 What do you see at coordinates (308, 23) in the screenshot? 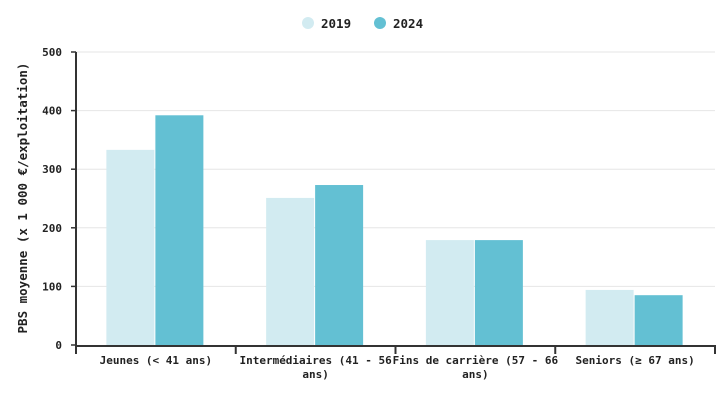
I see `legend-marker-2019` at bounding box center [308, 23].